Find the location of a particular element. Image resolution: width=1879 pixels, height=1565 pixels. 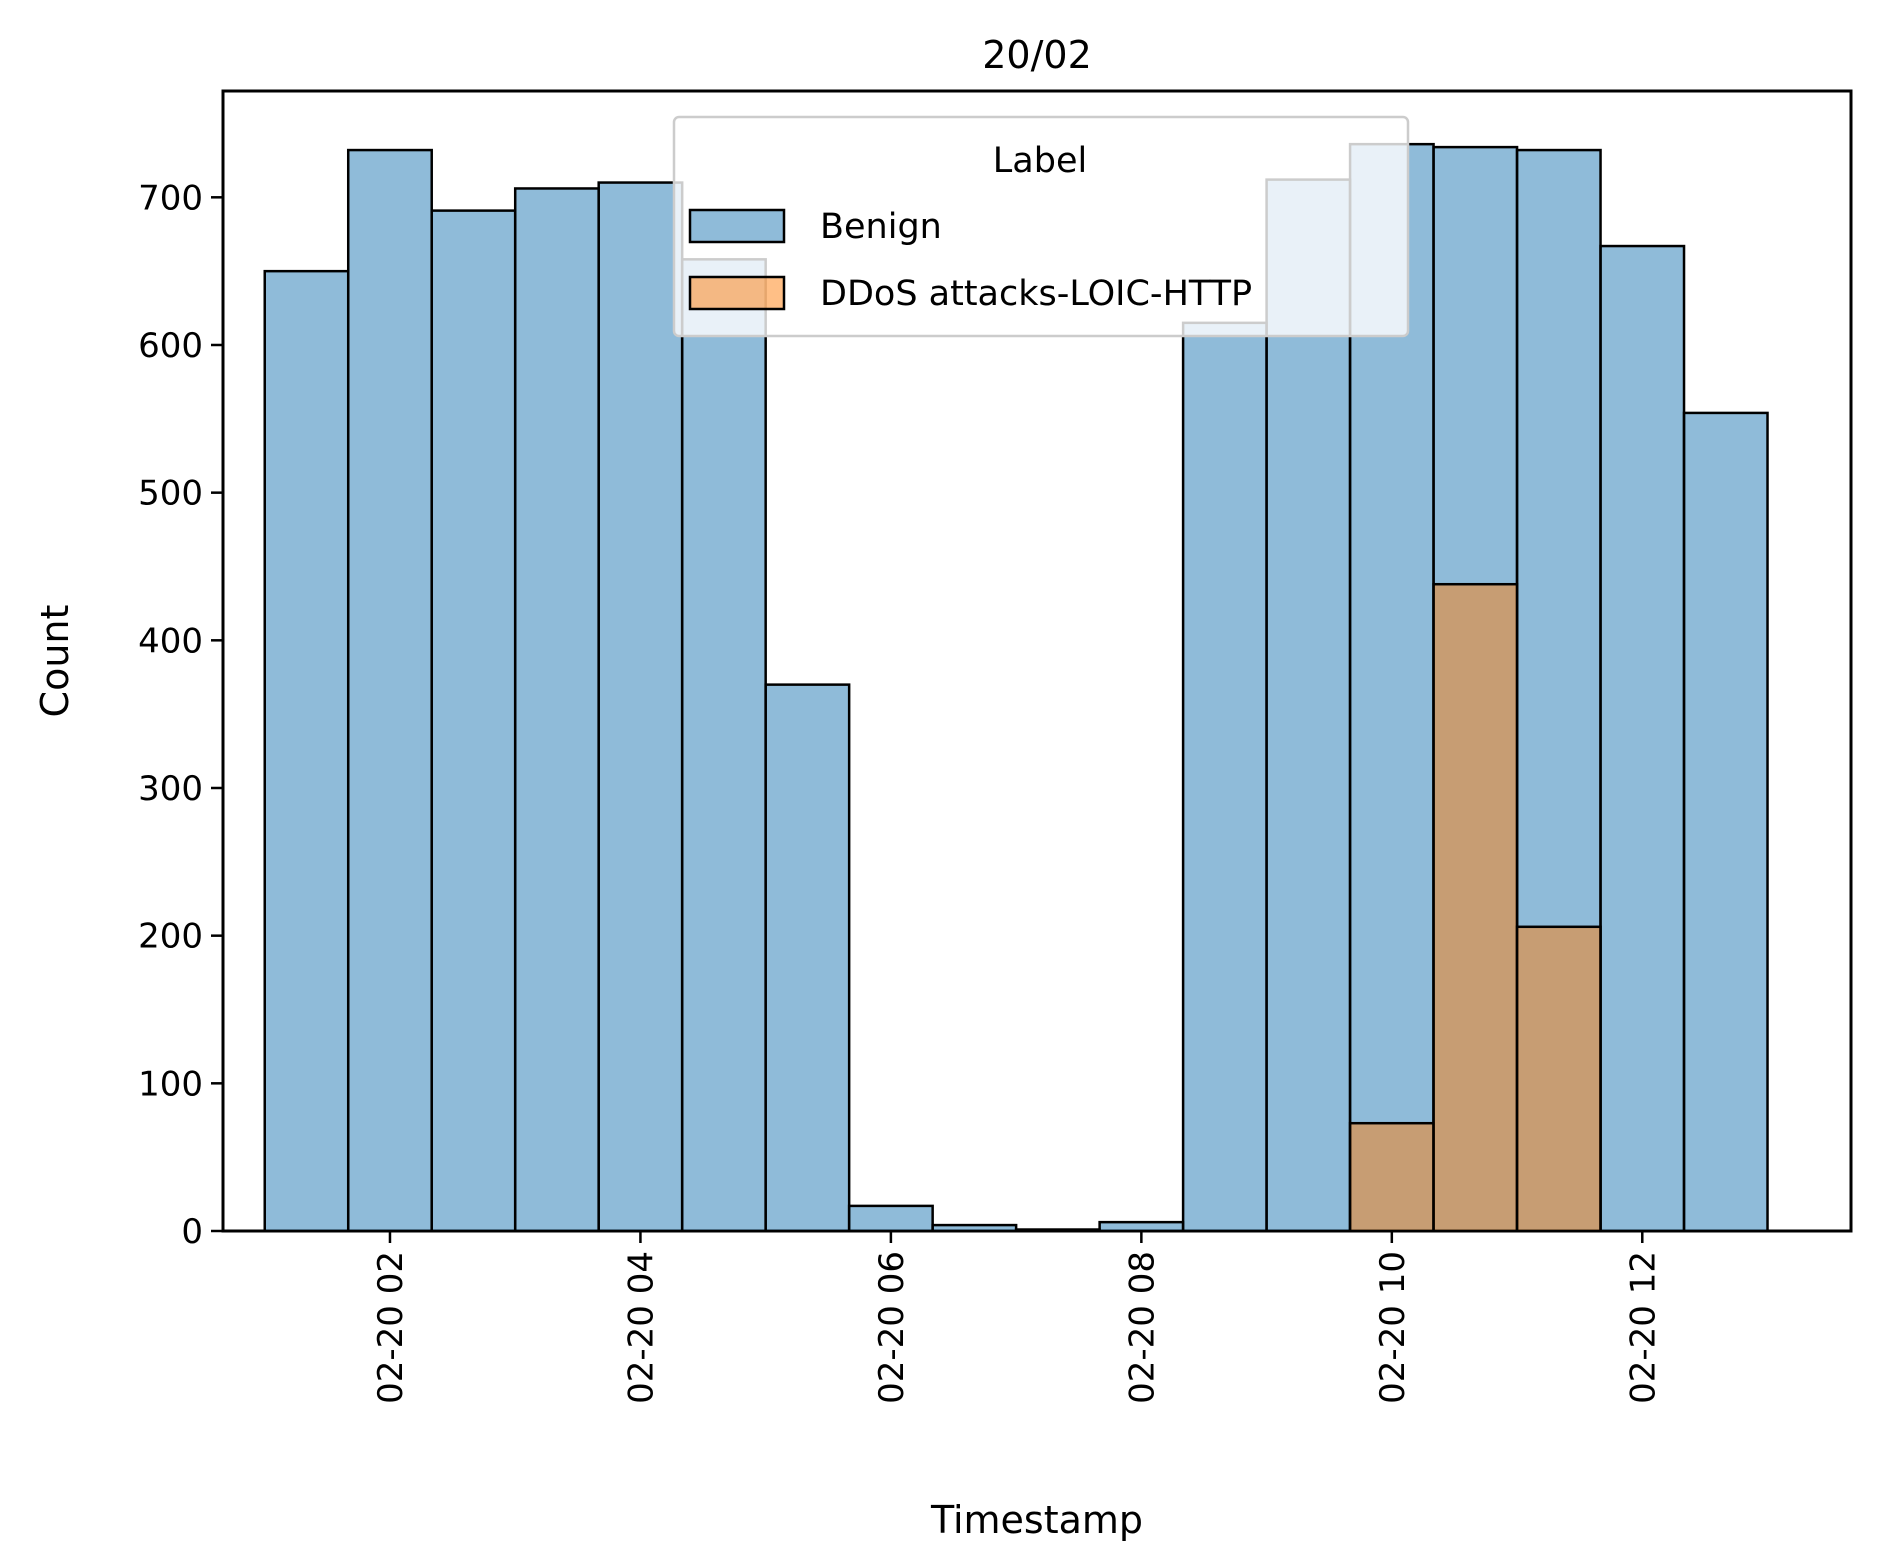

x-tick-label: 02-20 04 is located at coordinates (641, 1327).